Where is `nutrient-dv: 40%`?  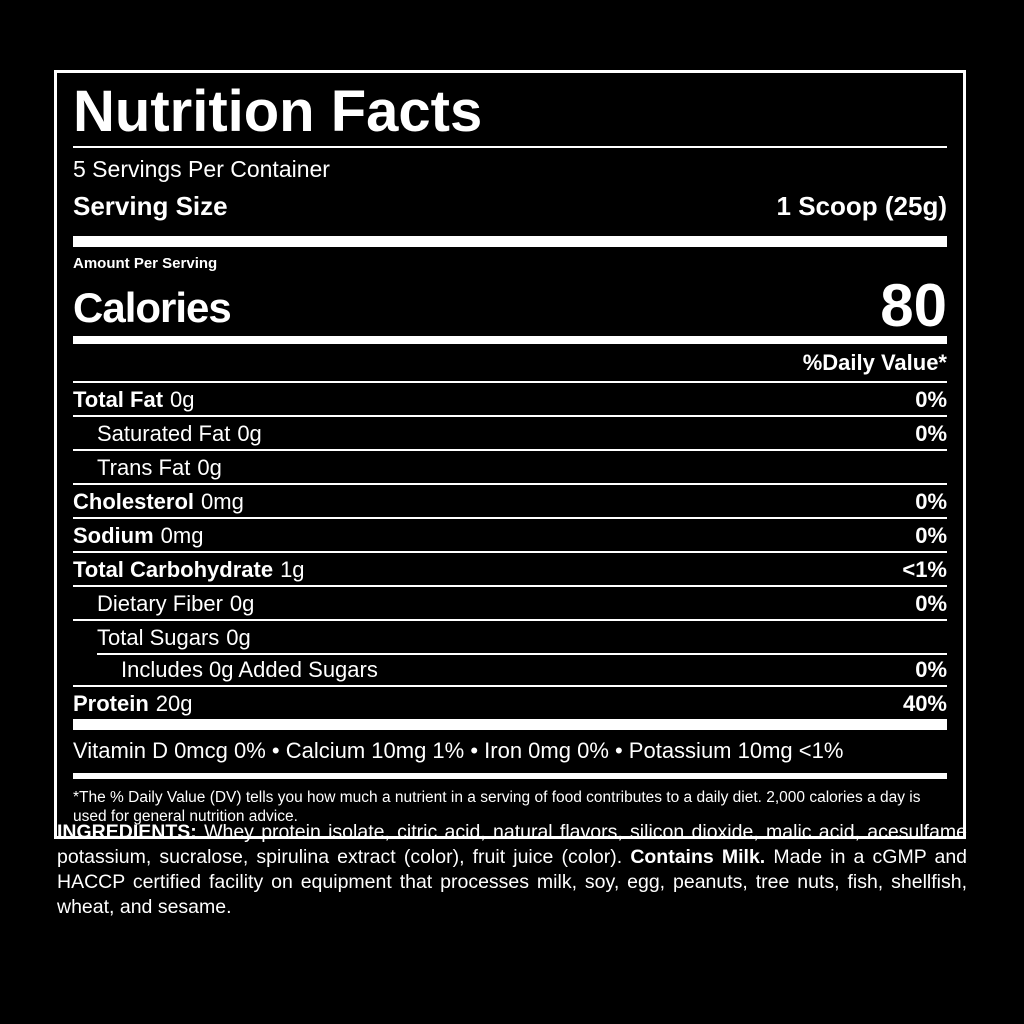 nutrient-dv: 40% is located at coordinates (924, 703).